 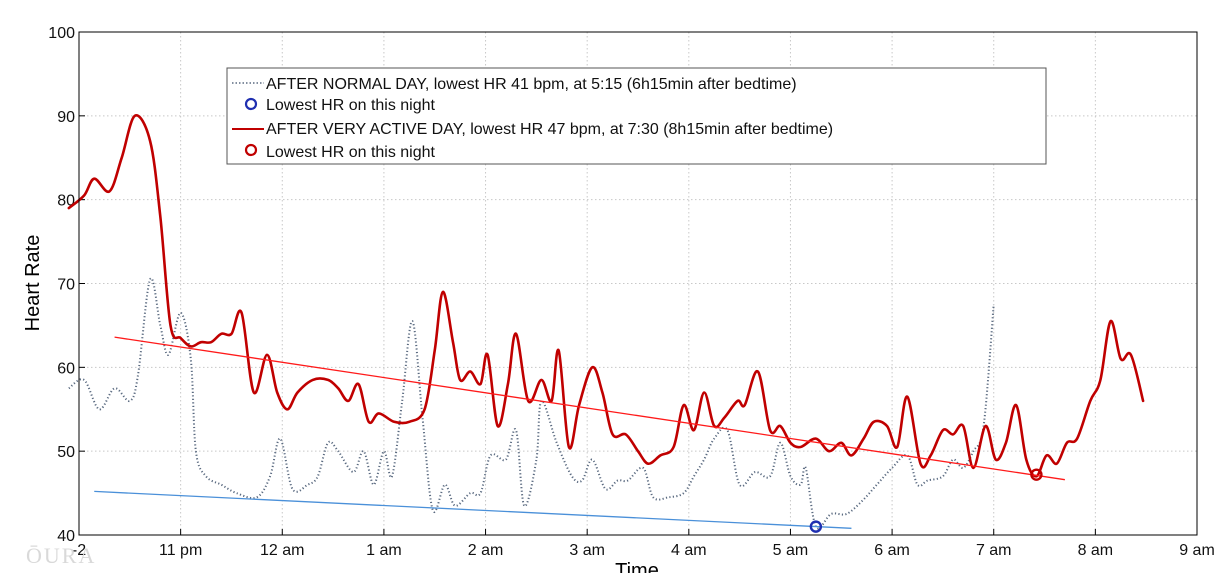 What do you see at coordinates (79, 550) in the screenshot?
I see `x-tick-label: -2` at bounding box center [79, 550].